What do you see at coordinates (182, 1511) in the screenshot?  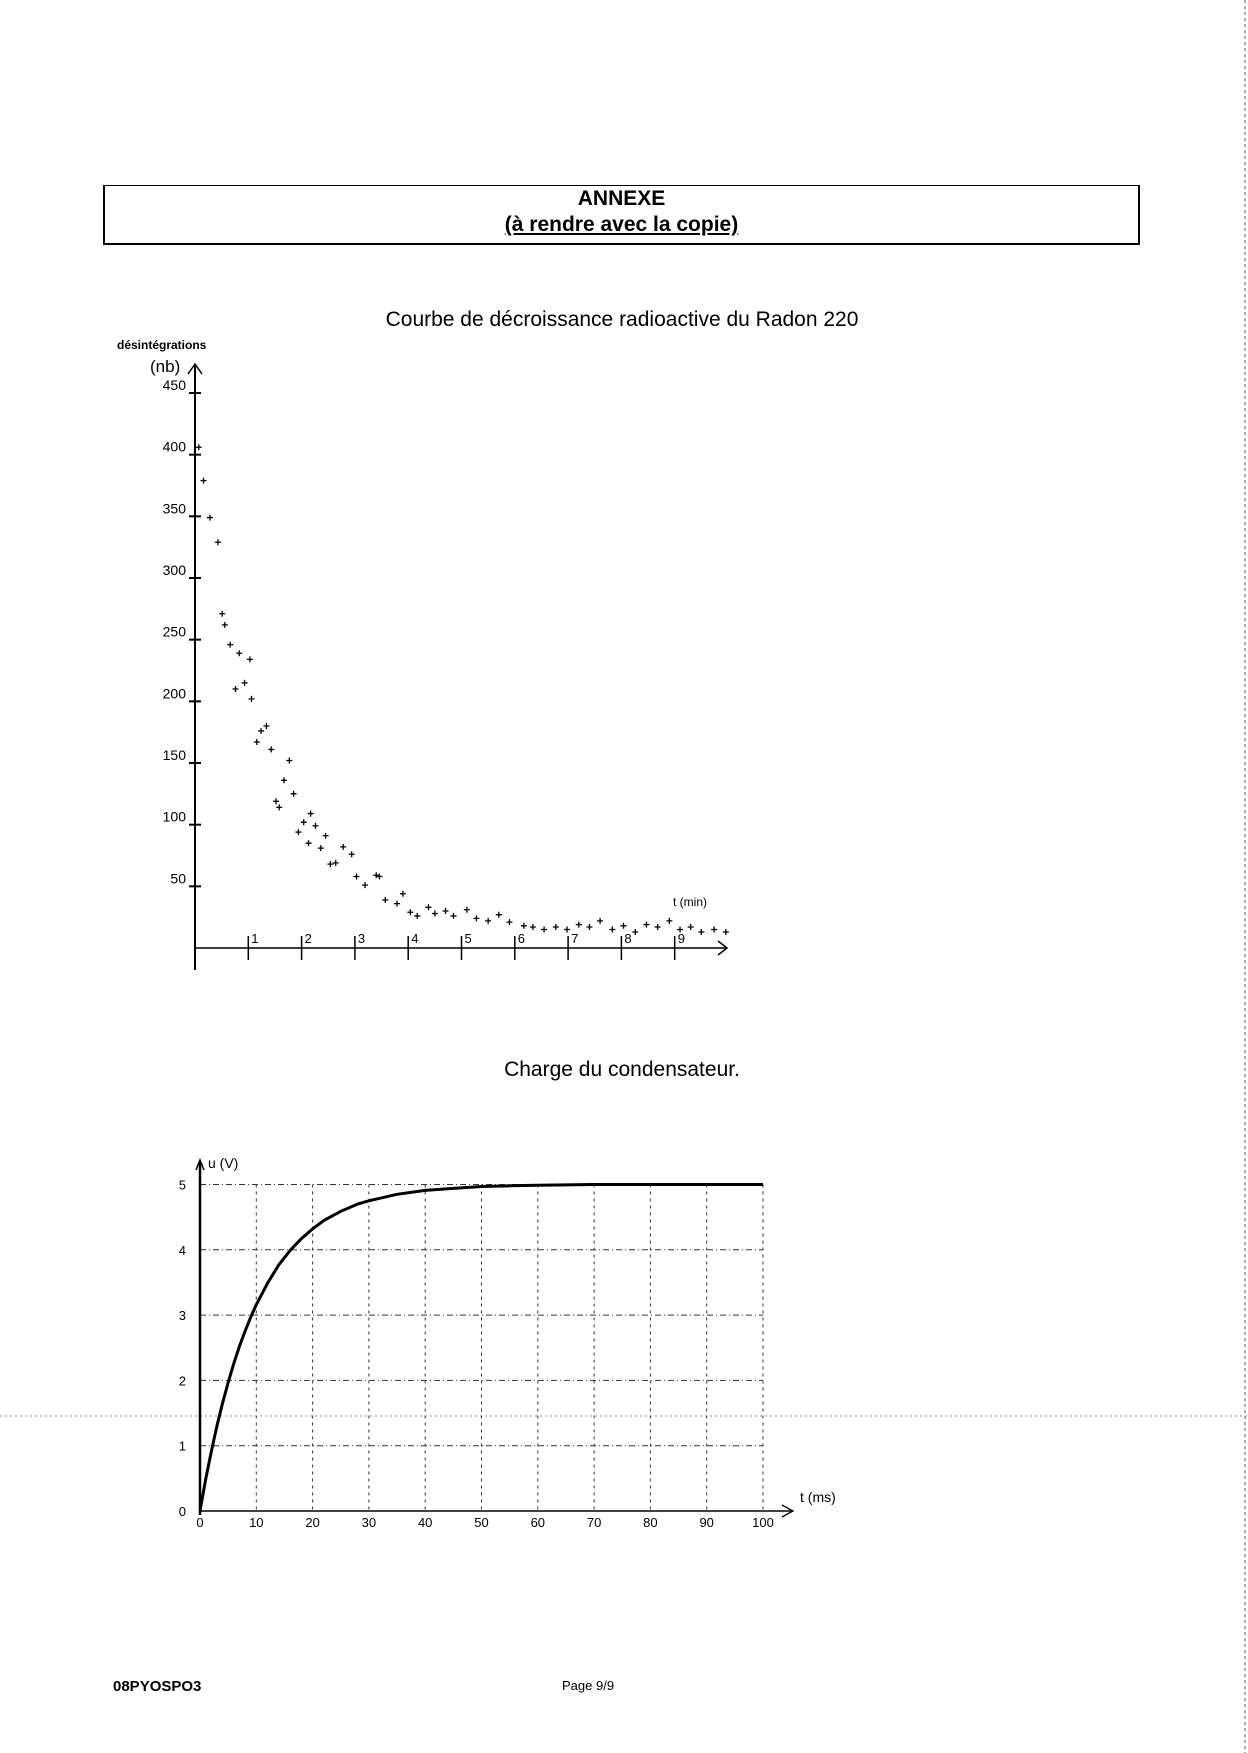 I see `y-tick-label: 0` at bounding box center [182, 1511].